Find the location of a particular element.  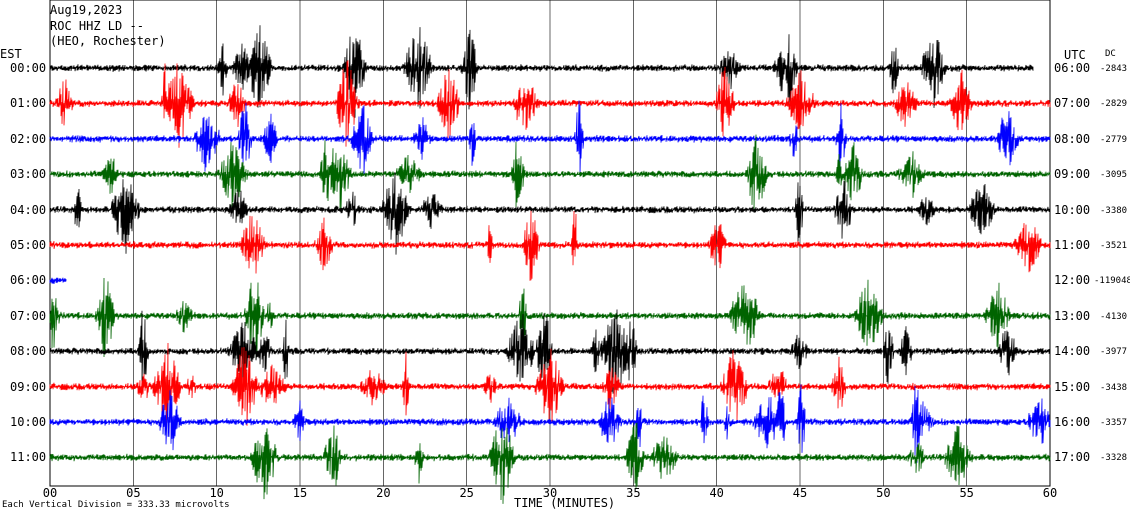

x-tick-label: 55 is located at coordinates (966, 493).